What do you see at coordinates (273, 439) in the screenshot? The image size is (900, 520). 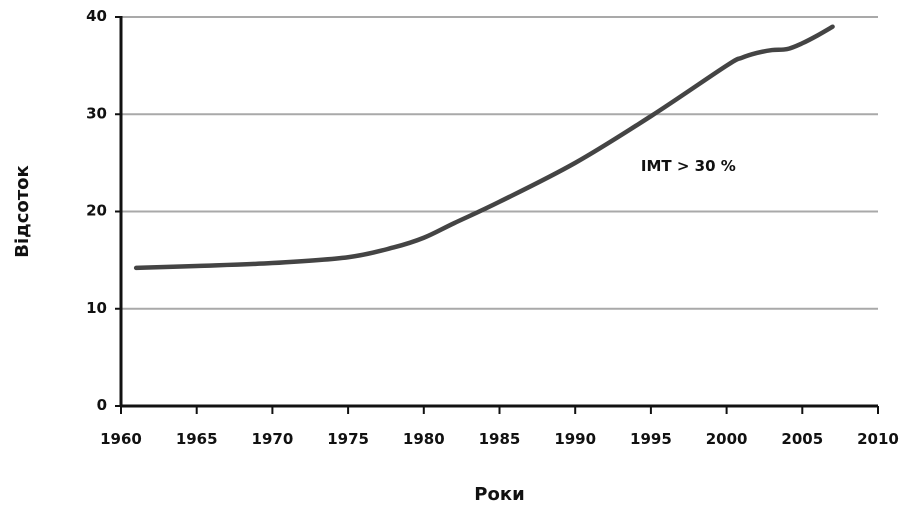 I see `x-tick-label-1970: 1970` at bounding box center [273, 439].